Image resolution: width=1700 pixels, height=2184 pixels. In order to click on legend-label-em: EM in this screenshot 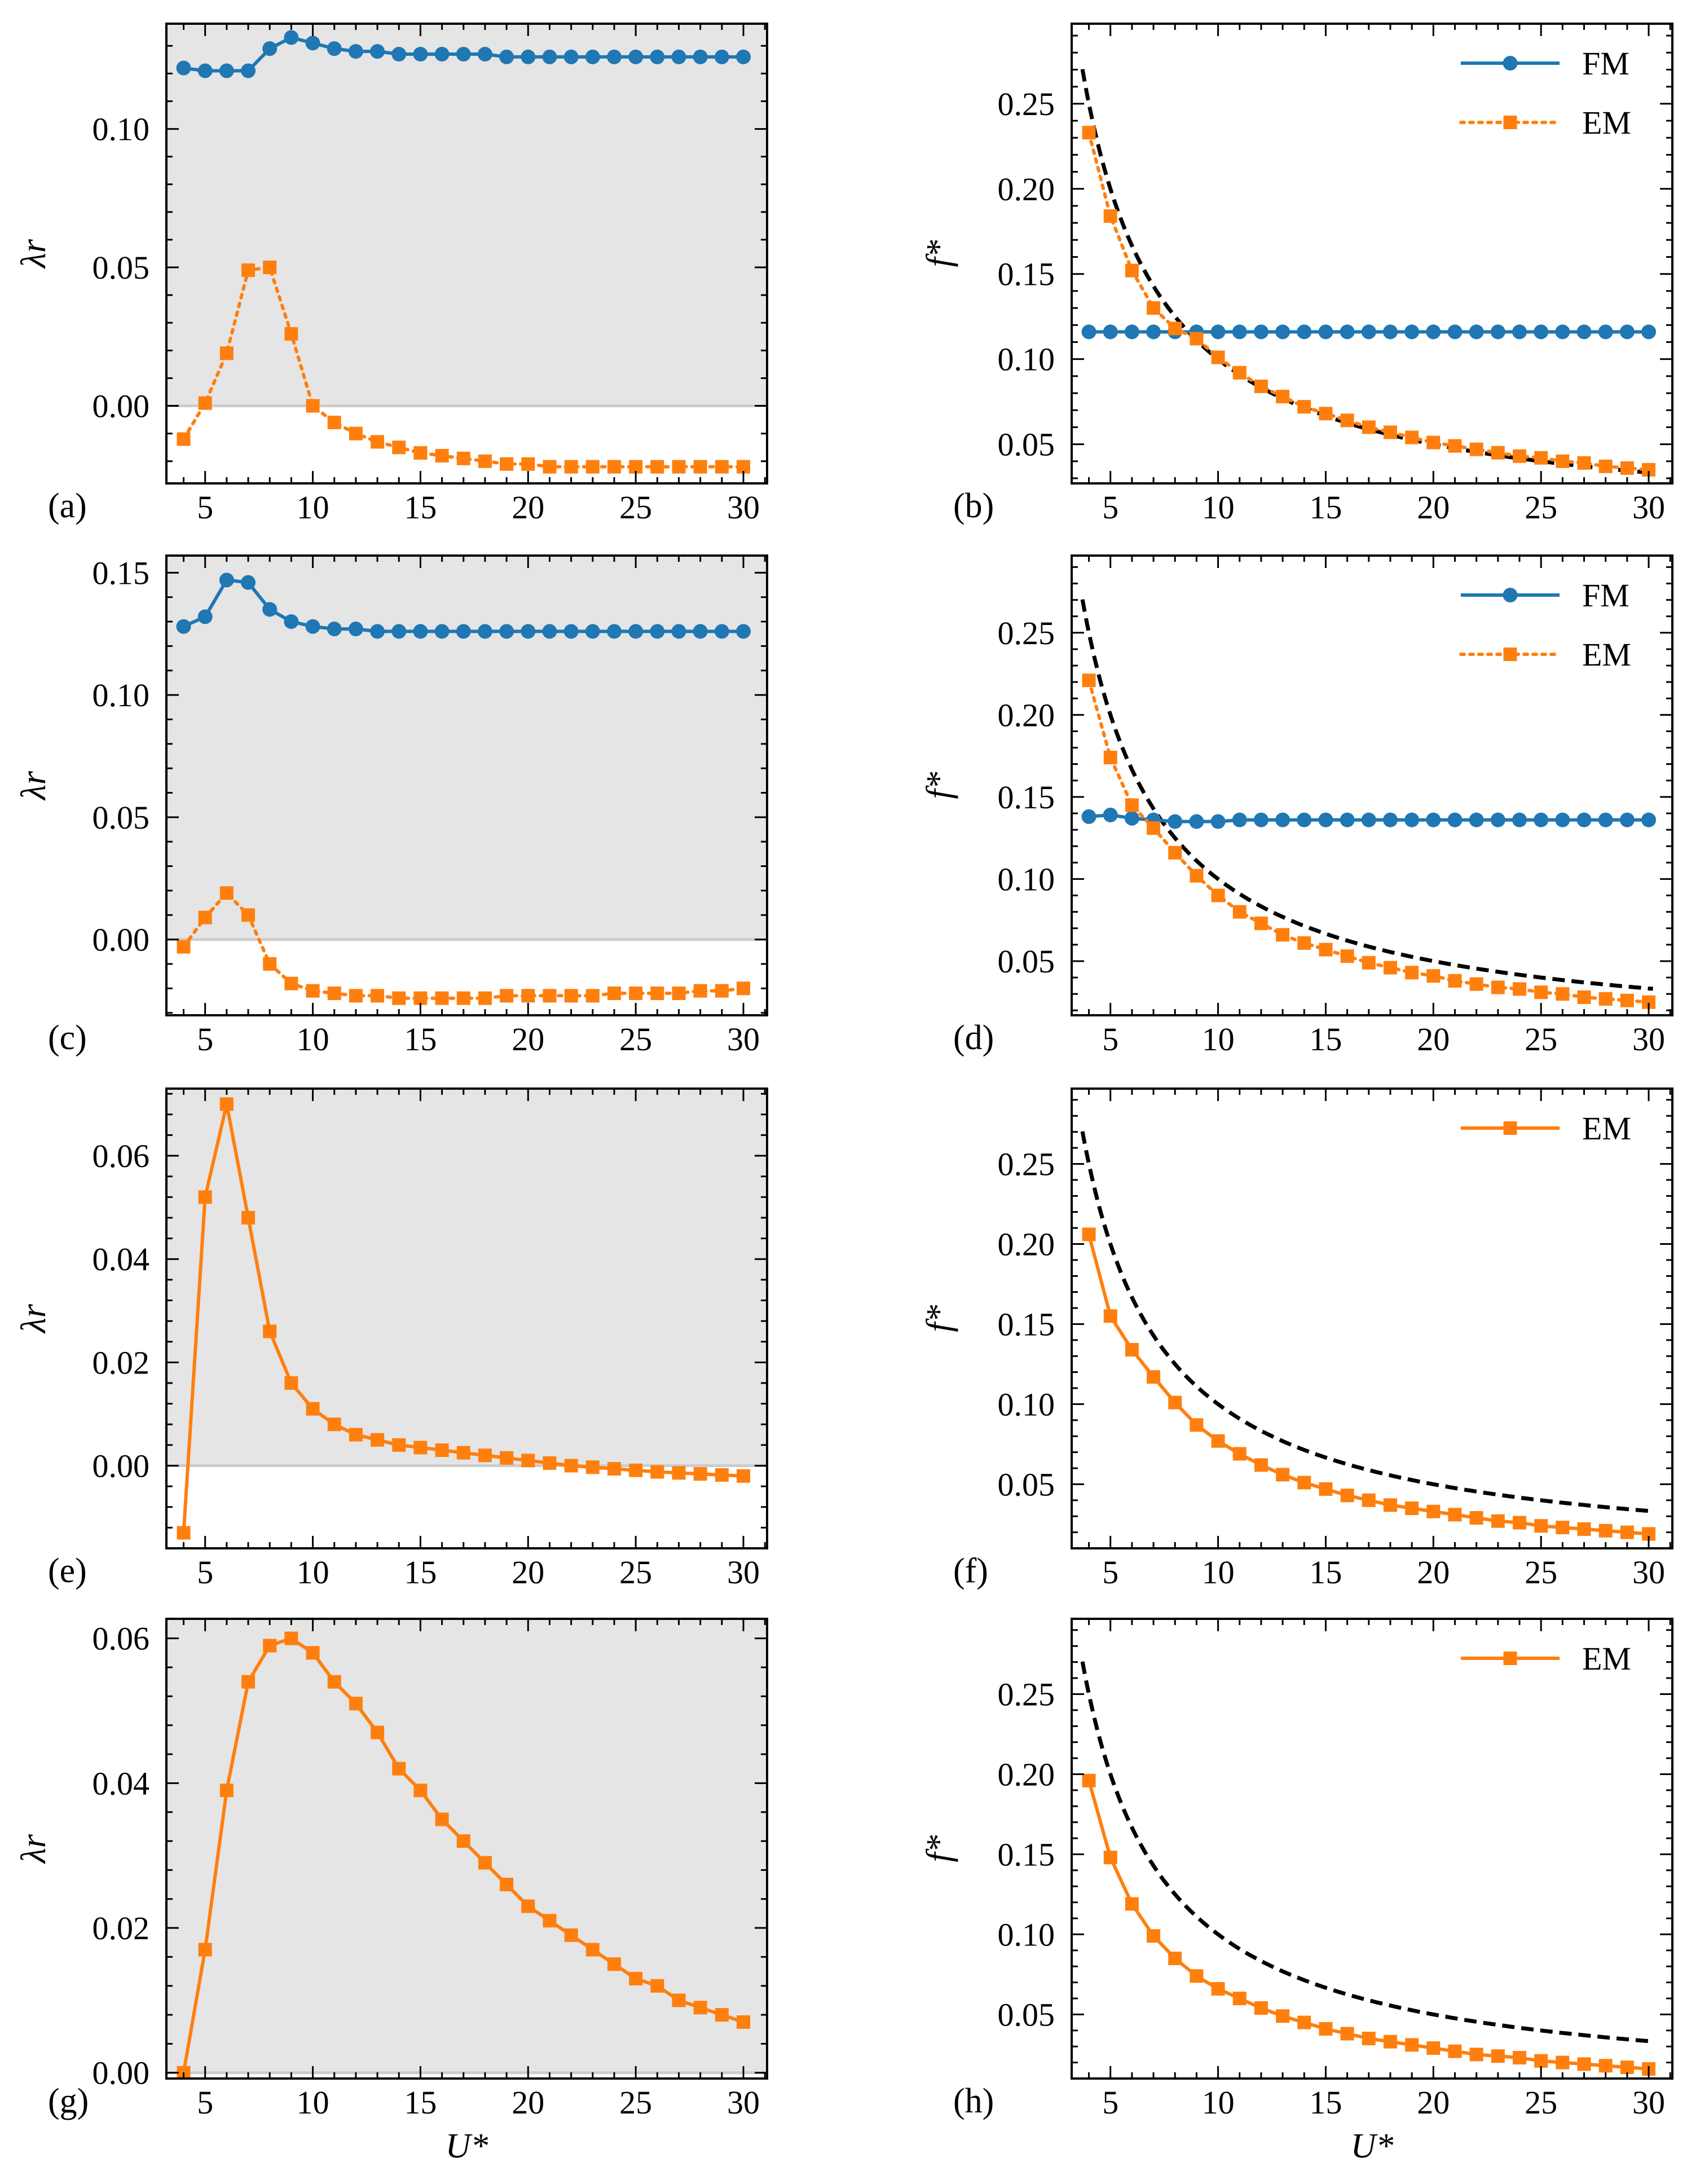, I will do `click(1606, 654)`.